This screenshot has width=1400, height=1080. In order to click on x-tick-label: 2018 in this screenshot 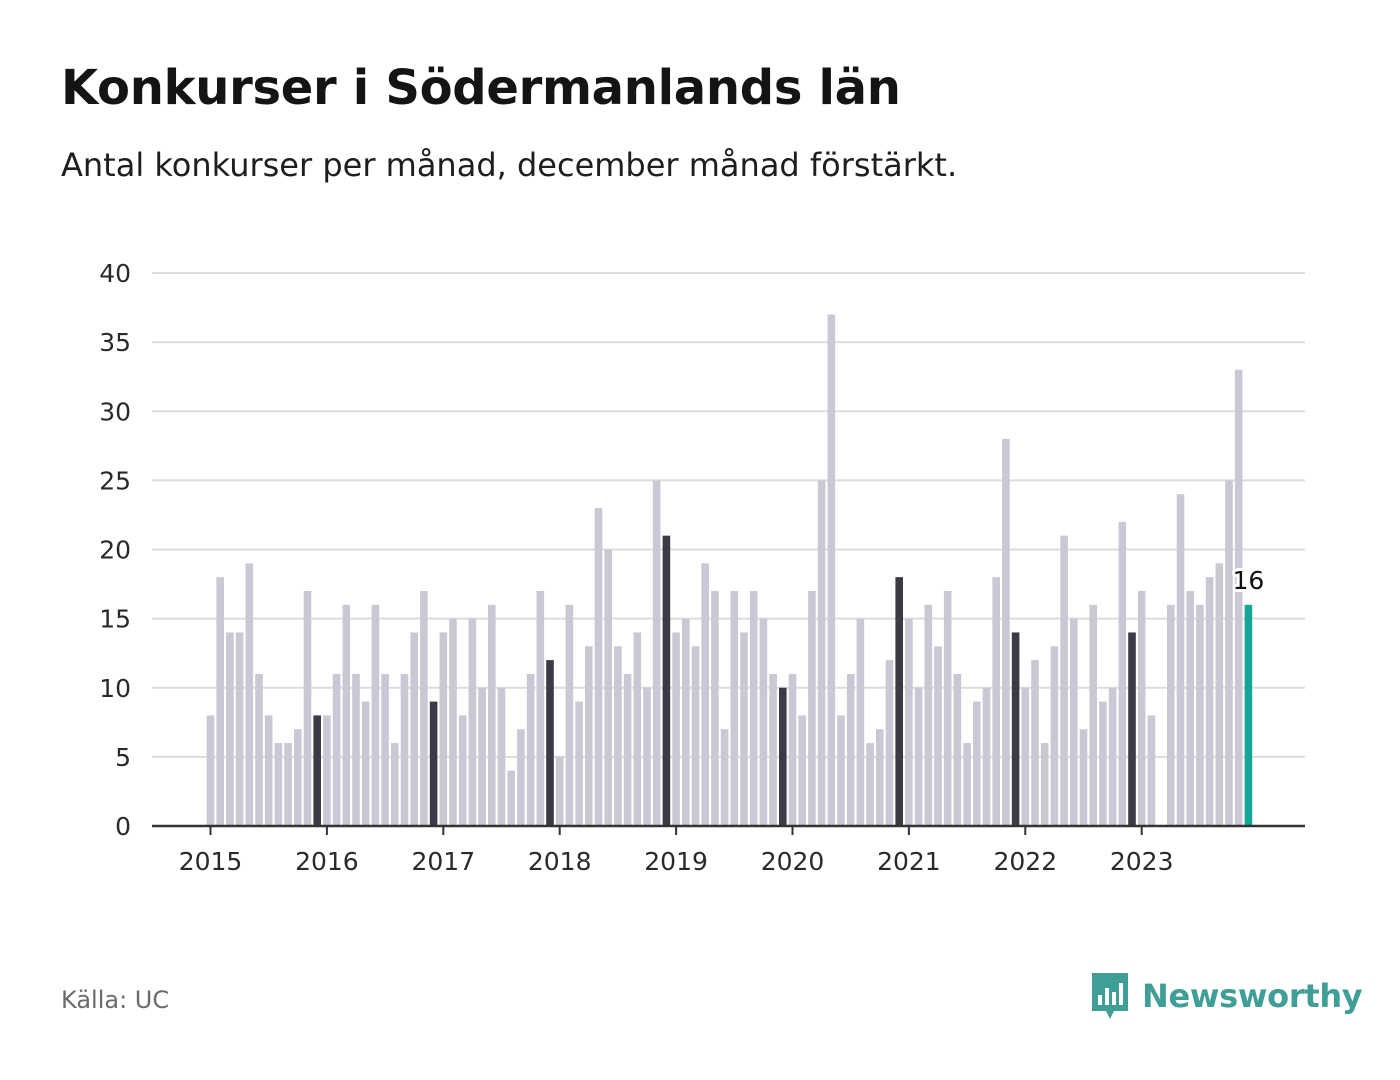, I will do `click(560, 861)`.